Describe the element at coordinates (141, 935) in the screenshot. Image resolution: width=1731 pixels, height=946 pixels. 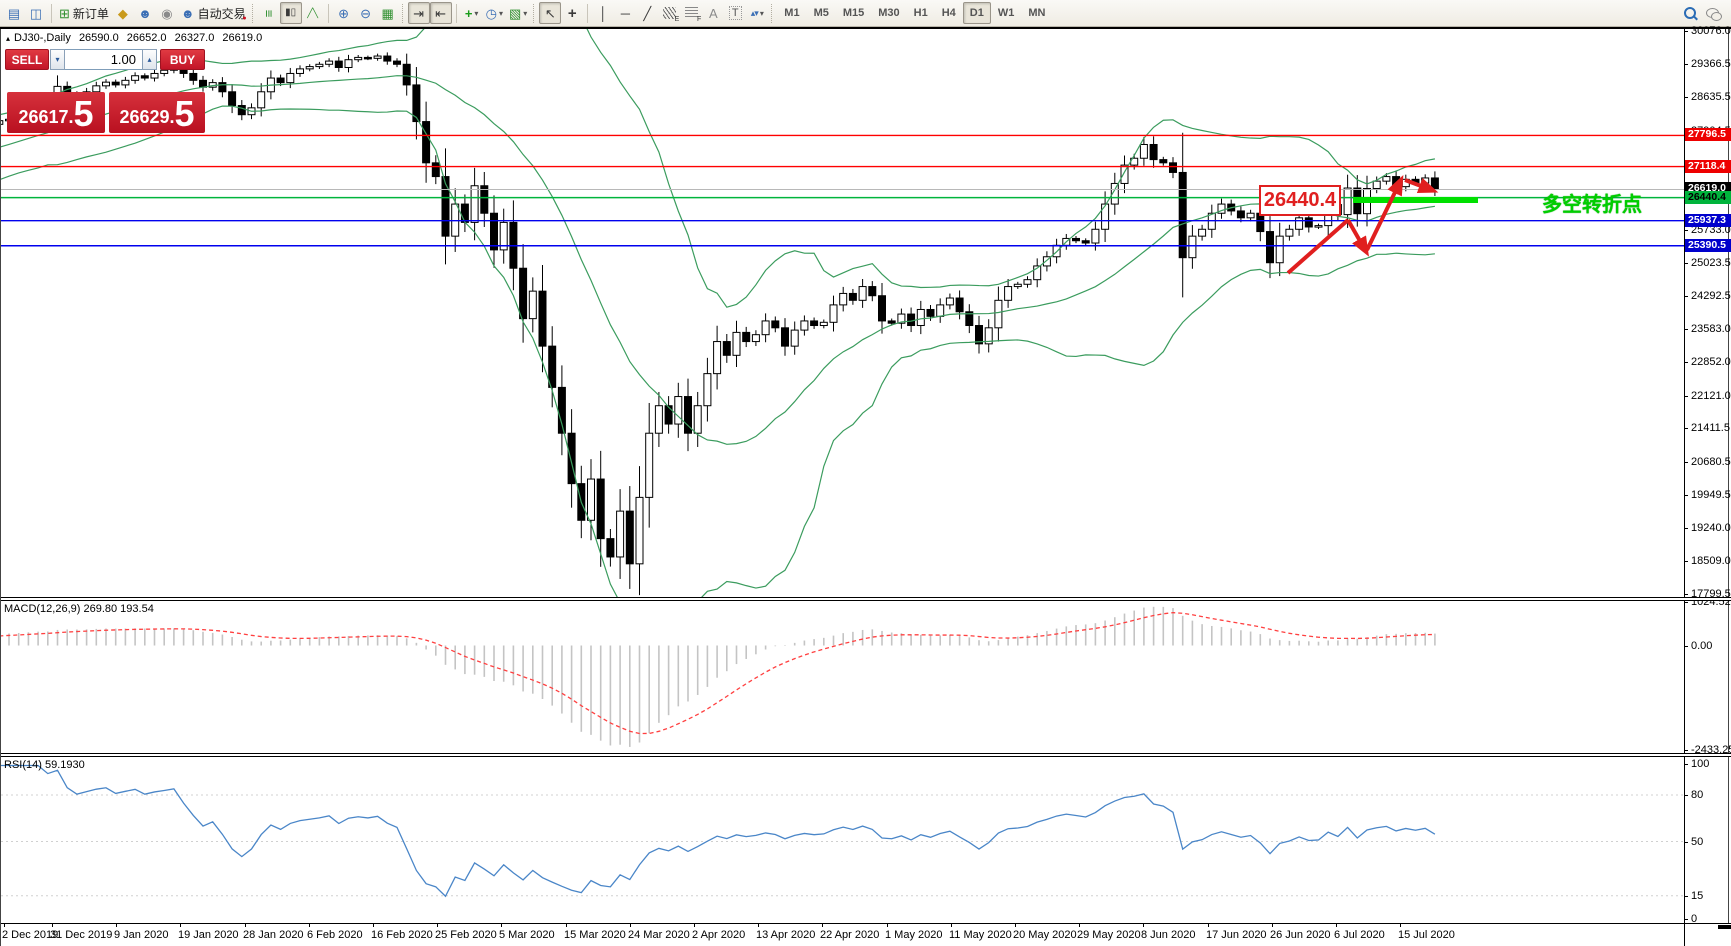
I see `date-label: 9 Jan 2020` at that location.